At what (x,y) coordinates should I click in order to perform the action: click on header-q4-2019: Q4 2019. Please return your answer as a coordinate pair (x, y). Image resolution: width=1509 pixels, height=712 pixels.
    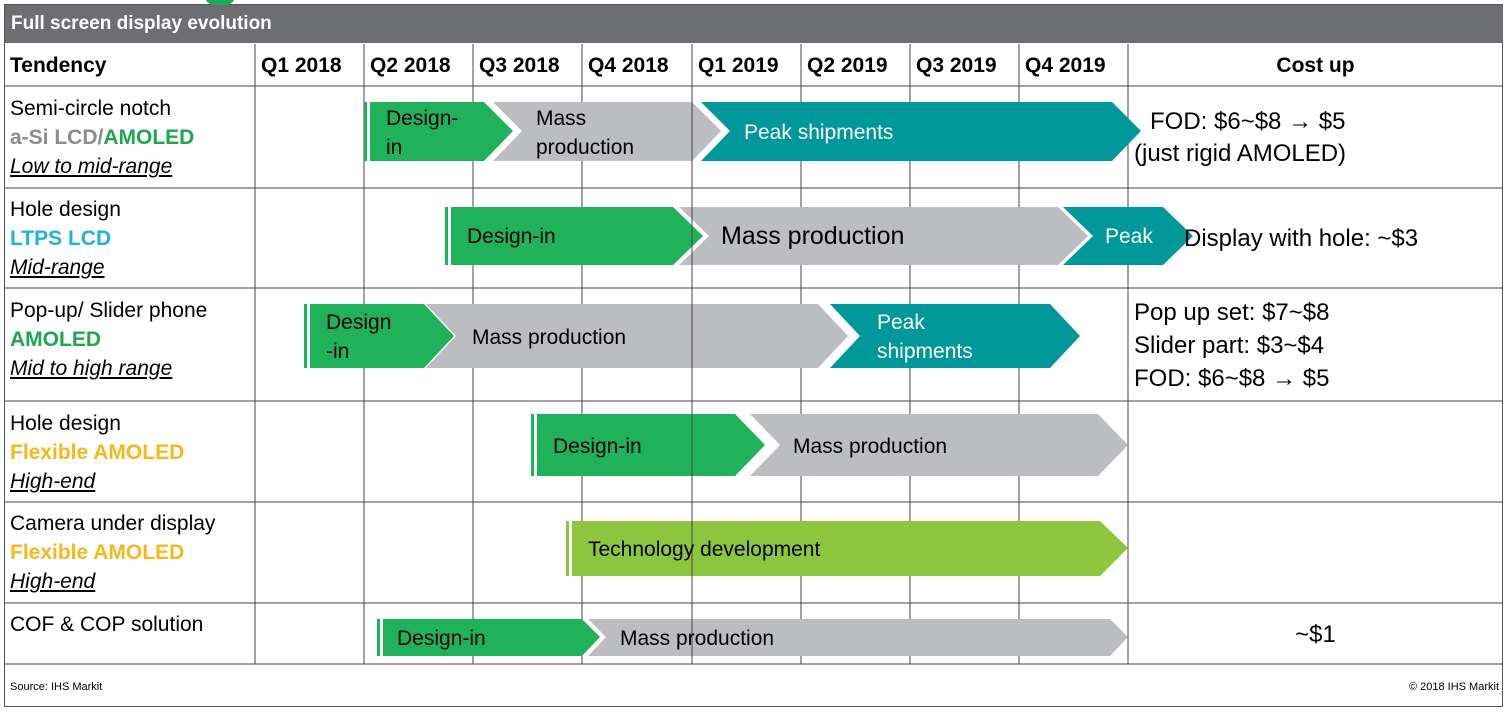
    Looking at the image, I should click on (1065, 65).